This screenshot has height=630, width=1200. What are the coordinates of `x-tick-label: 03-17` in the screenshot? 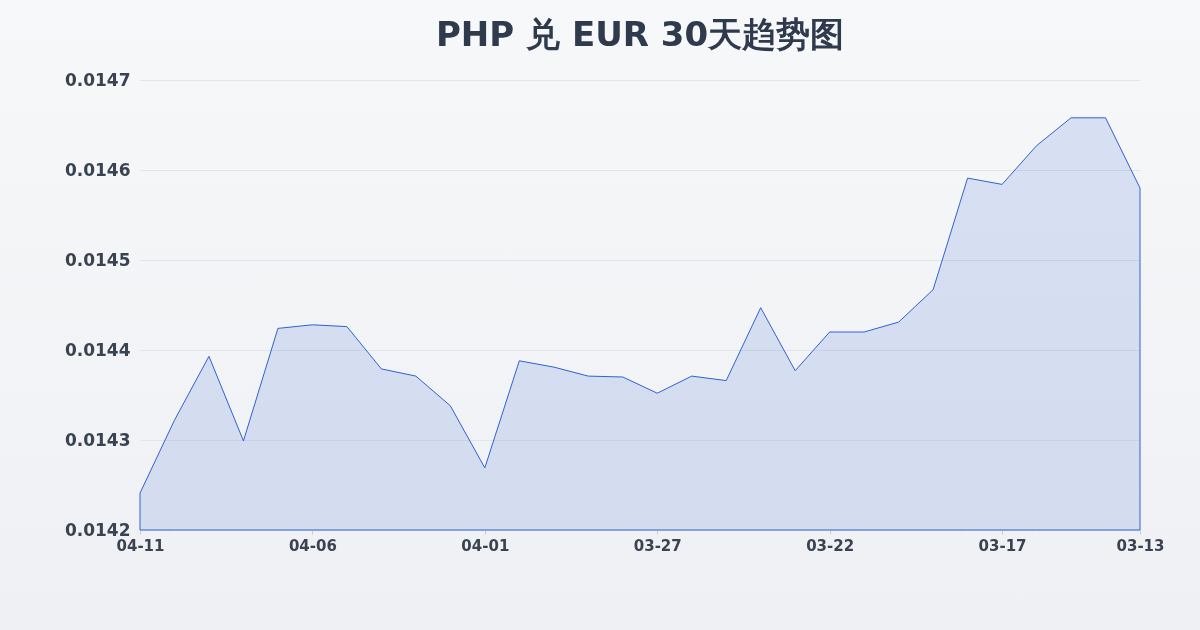 It's located at (1002, 545).